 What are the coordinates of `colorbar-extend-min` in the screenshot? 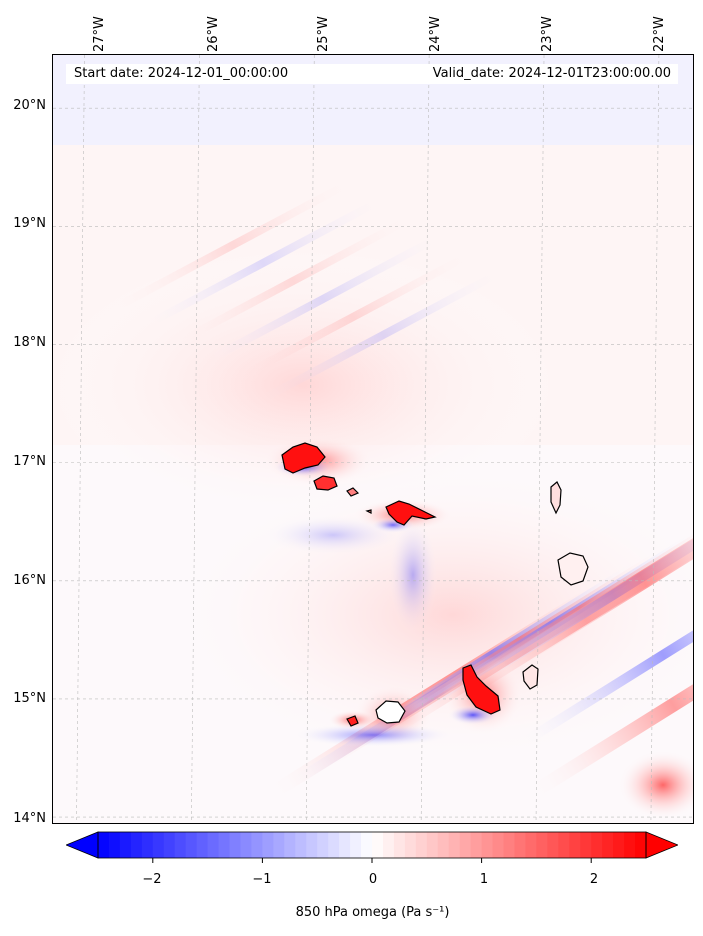 It's located at (82, 845).